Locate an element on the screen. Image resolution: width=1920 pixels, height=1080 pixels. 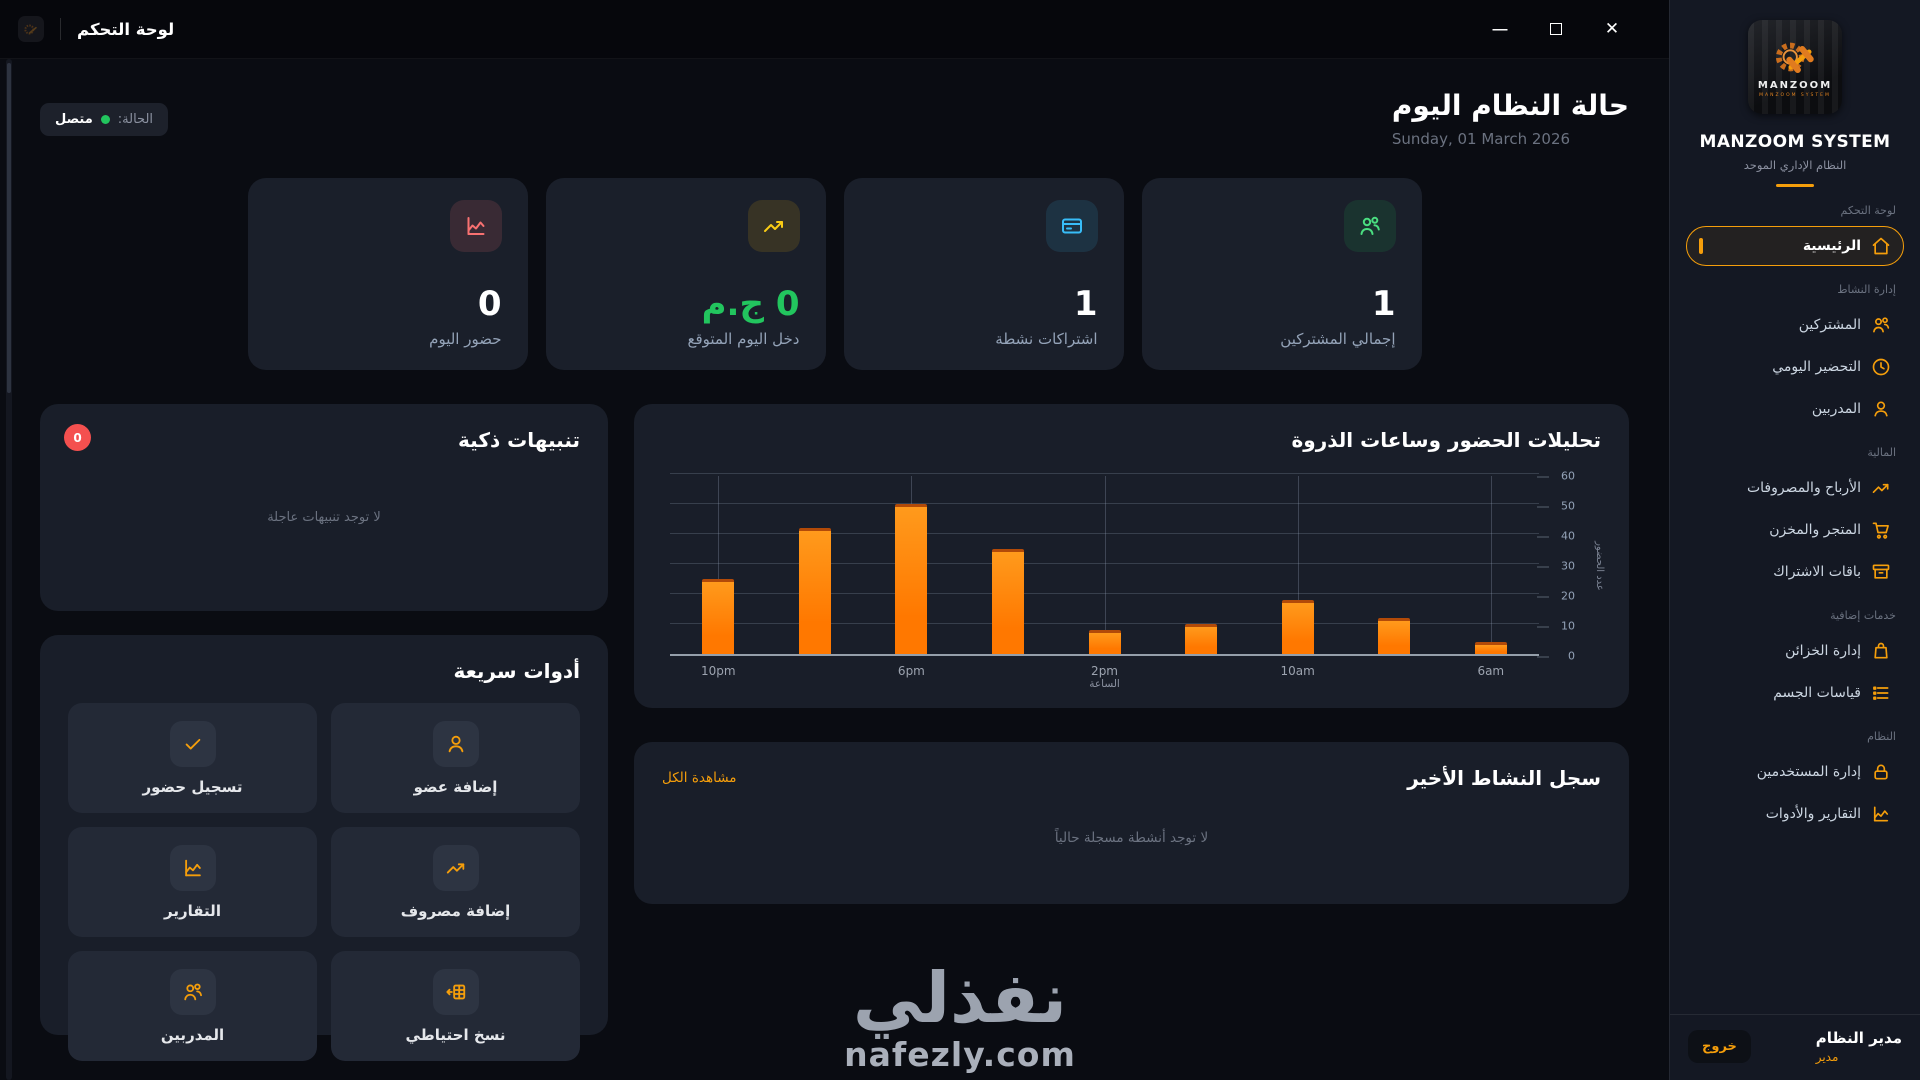
quick-tool-button: نسخ احتياطي is located at coordinates (455, 1006).